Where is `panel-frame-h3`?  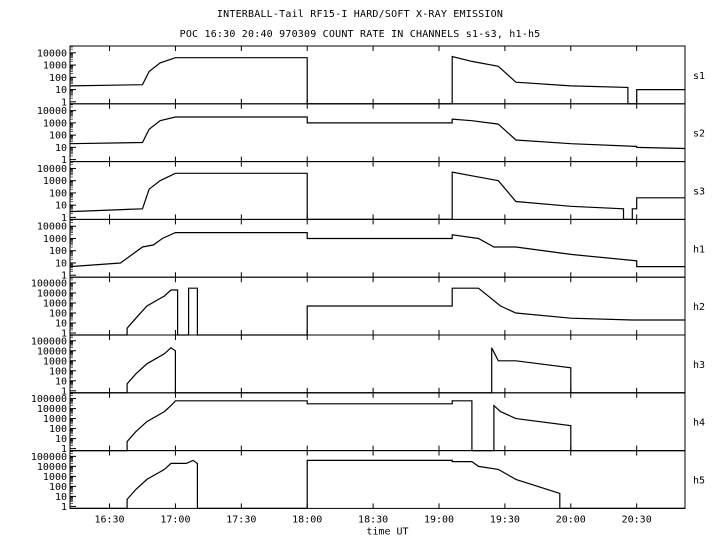 panel-frame-h3 is located at coordinates (377, 364).